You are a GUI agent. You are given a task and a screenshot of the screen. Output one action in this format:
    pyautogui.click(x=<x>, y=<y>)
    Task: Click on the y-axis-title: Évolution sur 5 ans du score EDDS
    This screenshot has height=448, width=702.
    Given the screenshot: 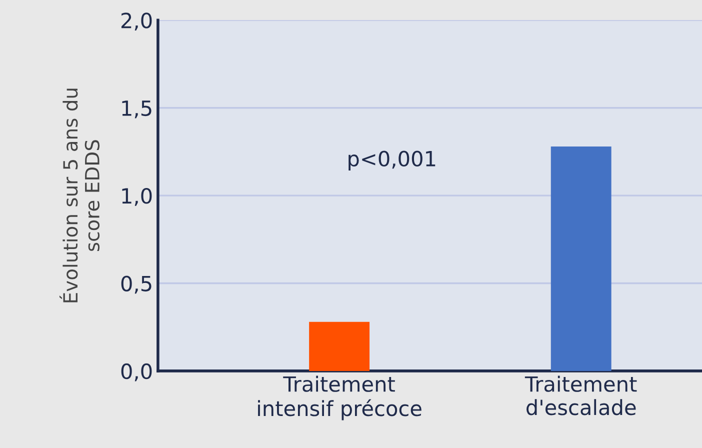 What is the action you would take?
    pyautogui.click(x=79, y=195)
    